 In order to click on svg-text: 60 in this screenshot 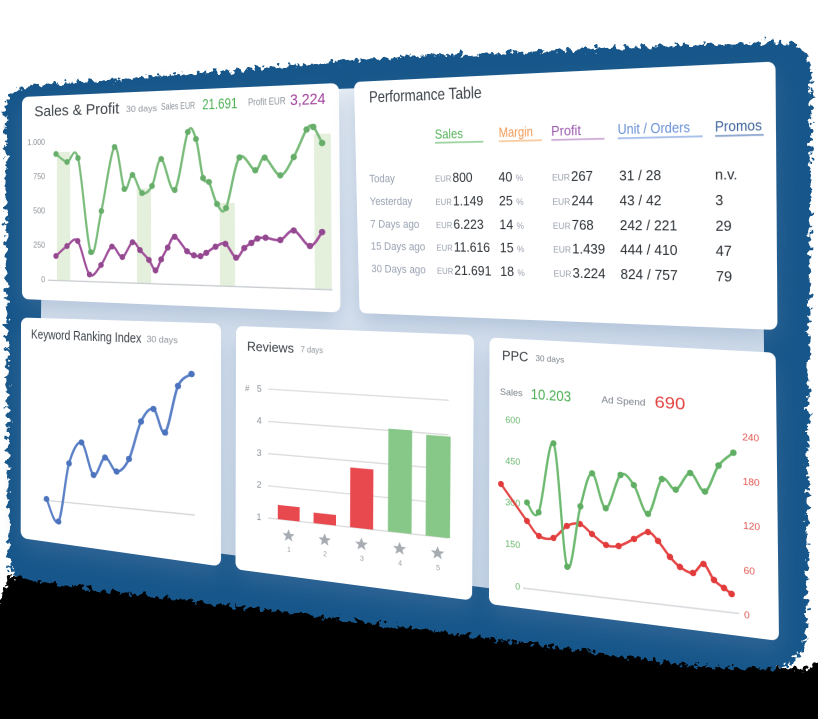, I will do `click(750, 570)`.